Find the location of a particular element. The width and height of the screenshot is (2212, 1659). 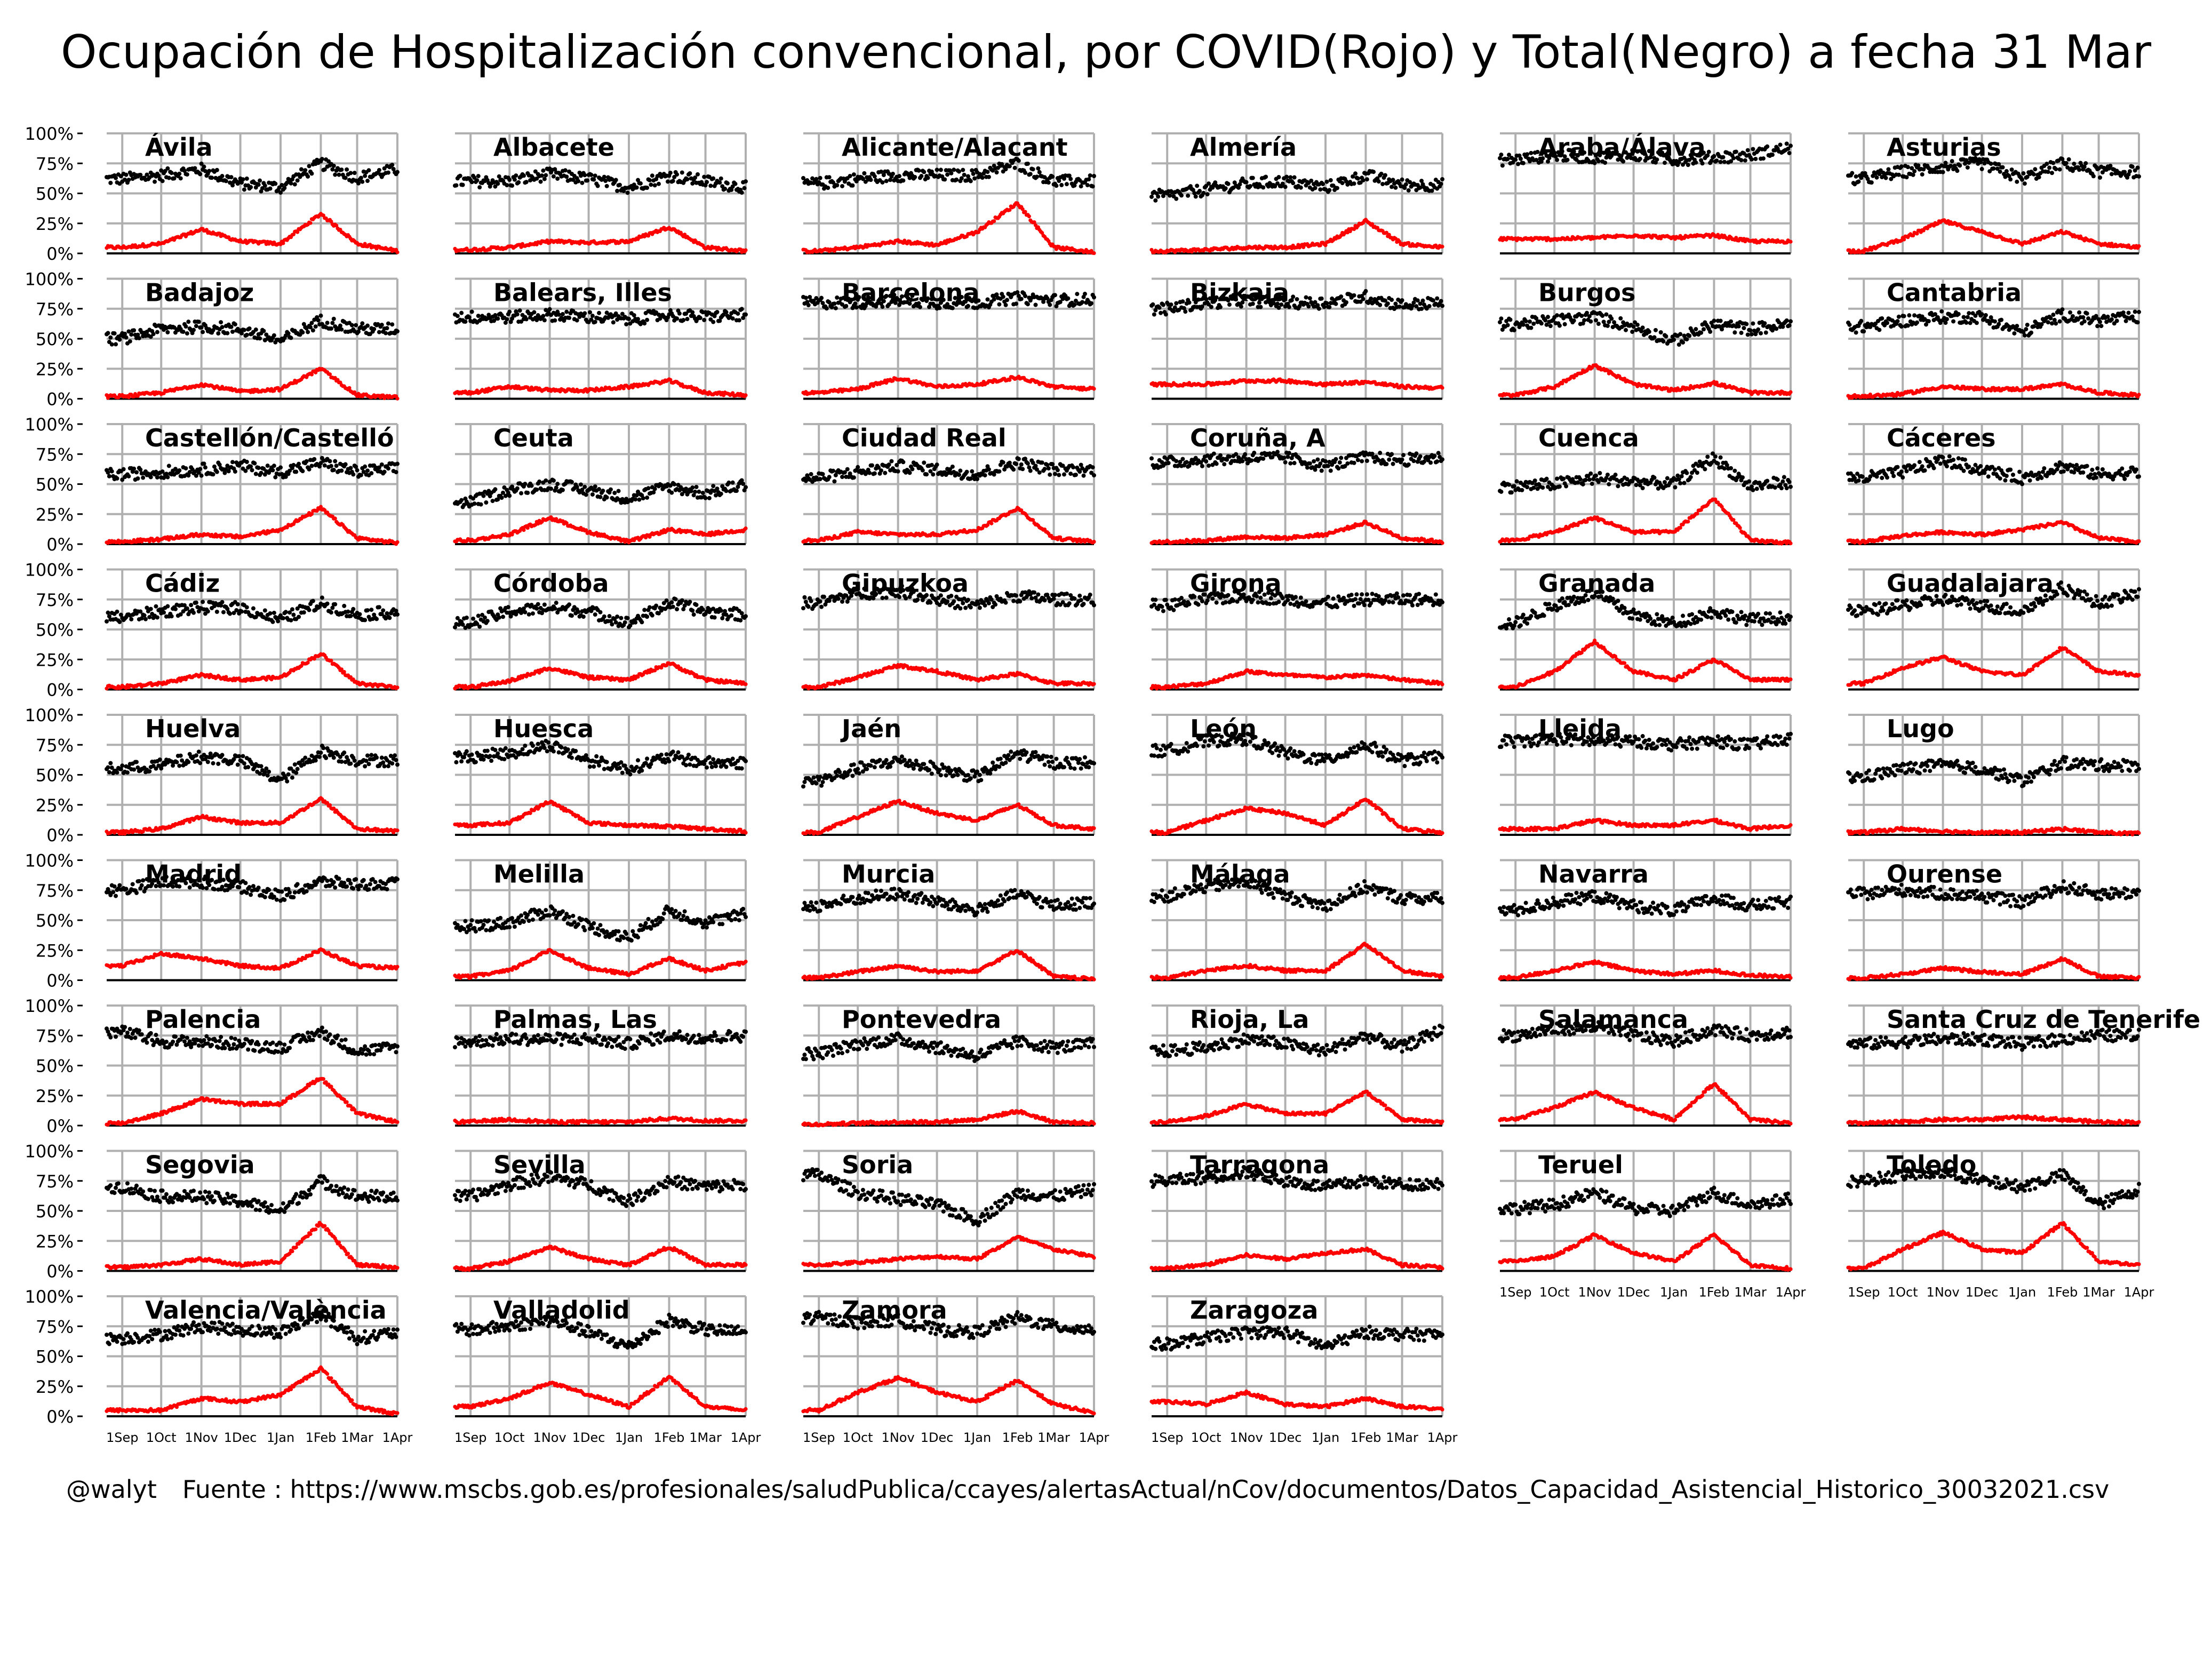

y-tick-label: 75% is located at coordinates (55, 309).